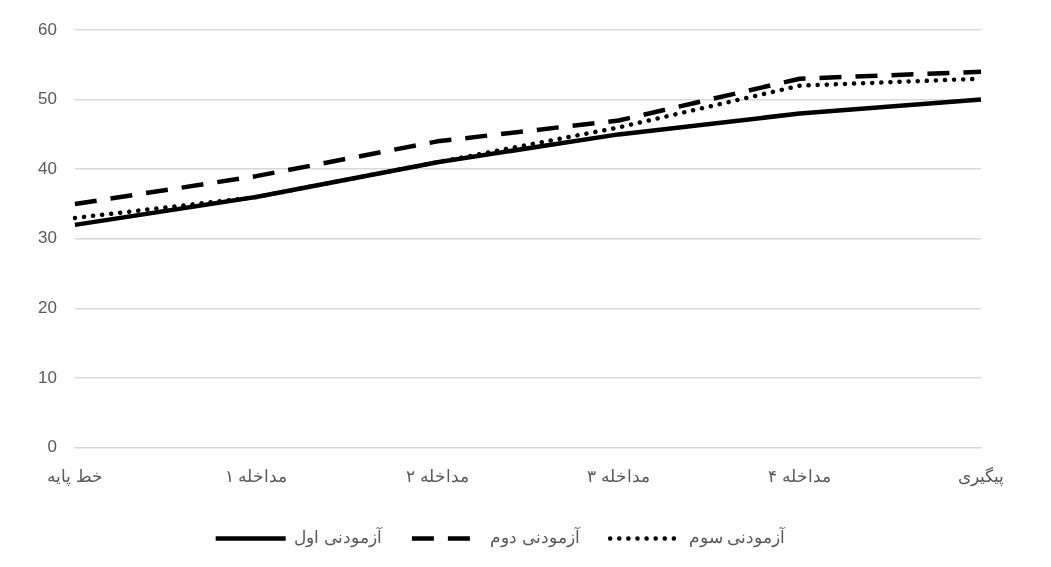 The width and height of the screenshot is (1051, 567). What do you see at coordinates (618, 477) in the screenshot?
I see `x-tick-label: مداخله ۳` at bounding box center [618, 477].